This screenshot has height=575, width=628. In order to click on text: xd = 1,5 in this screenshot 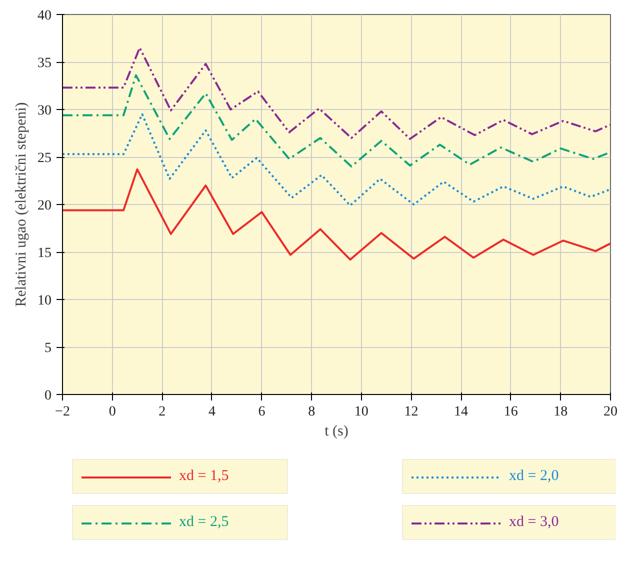, I will do `click(204, 476)`.